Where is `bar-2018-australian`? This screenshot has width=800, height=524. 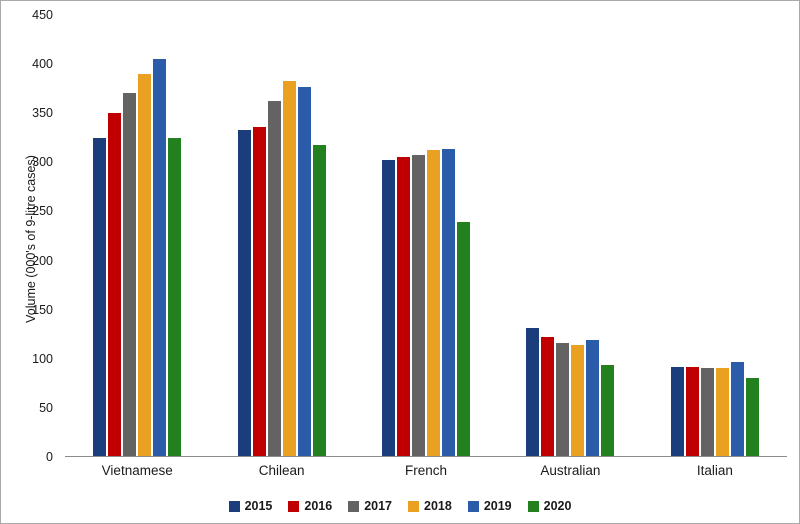
bar-2018-australian is located at coordinates (578, 400).